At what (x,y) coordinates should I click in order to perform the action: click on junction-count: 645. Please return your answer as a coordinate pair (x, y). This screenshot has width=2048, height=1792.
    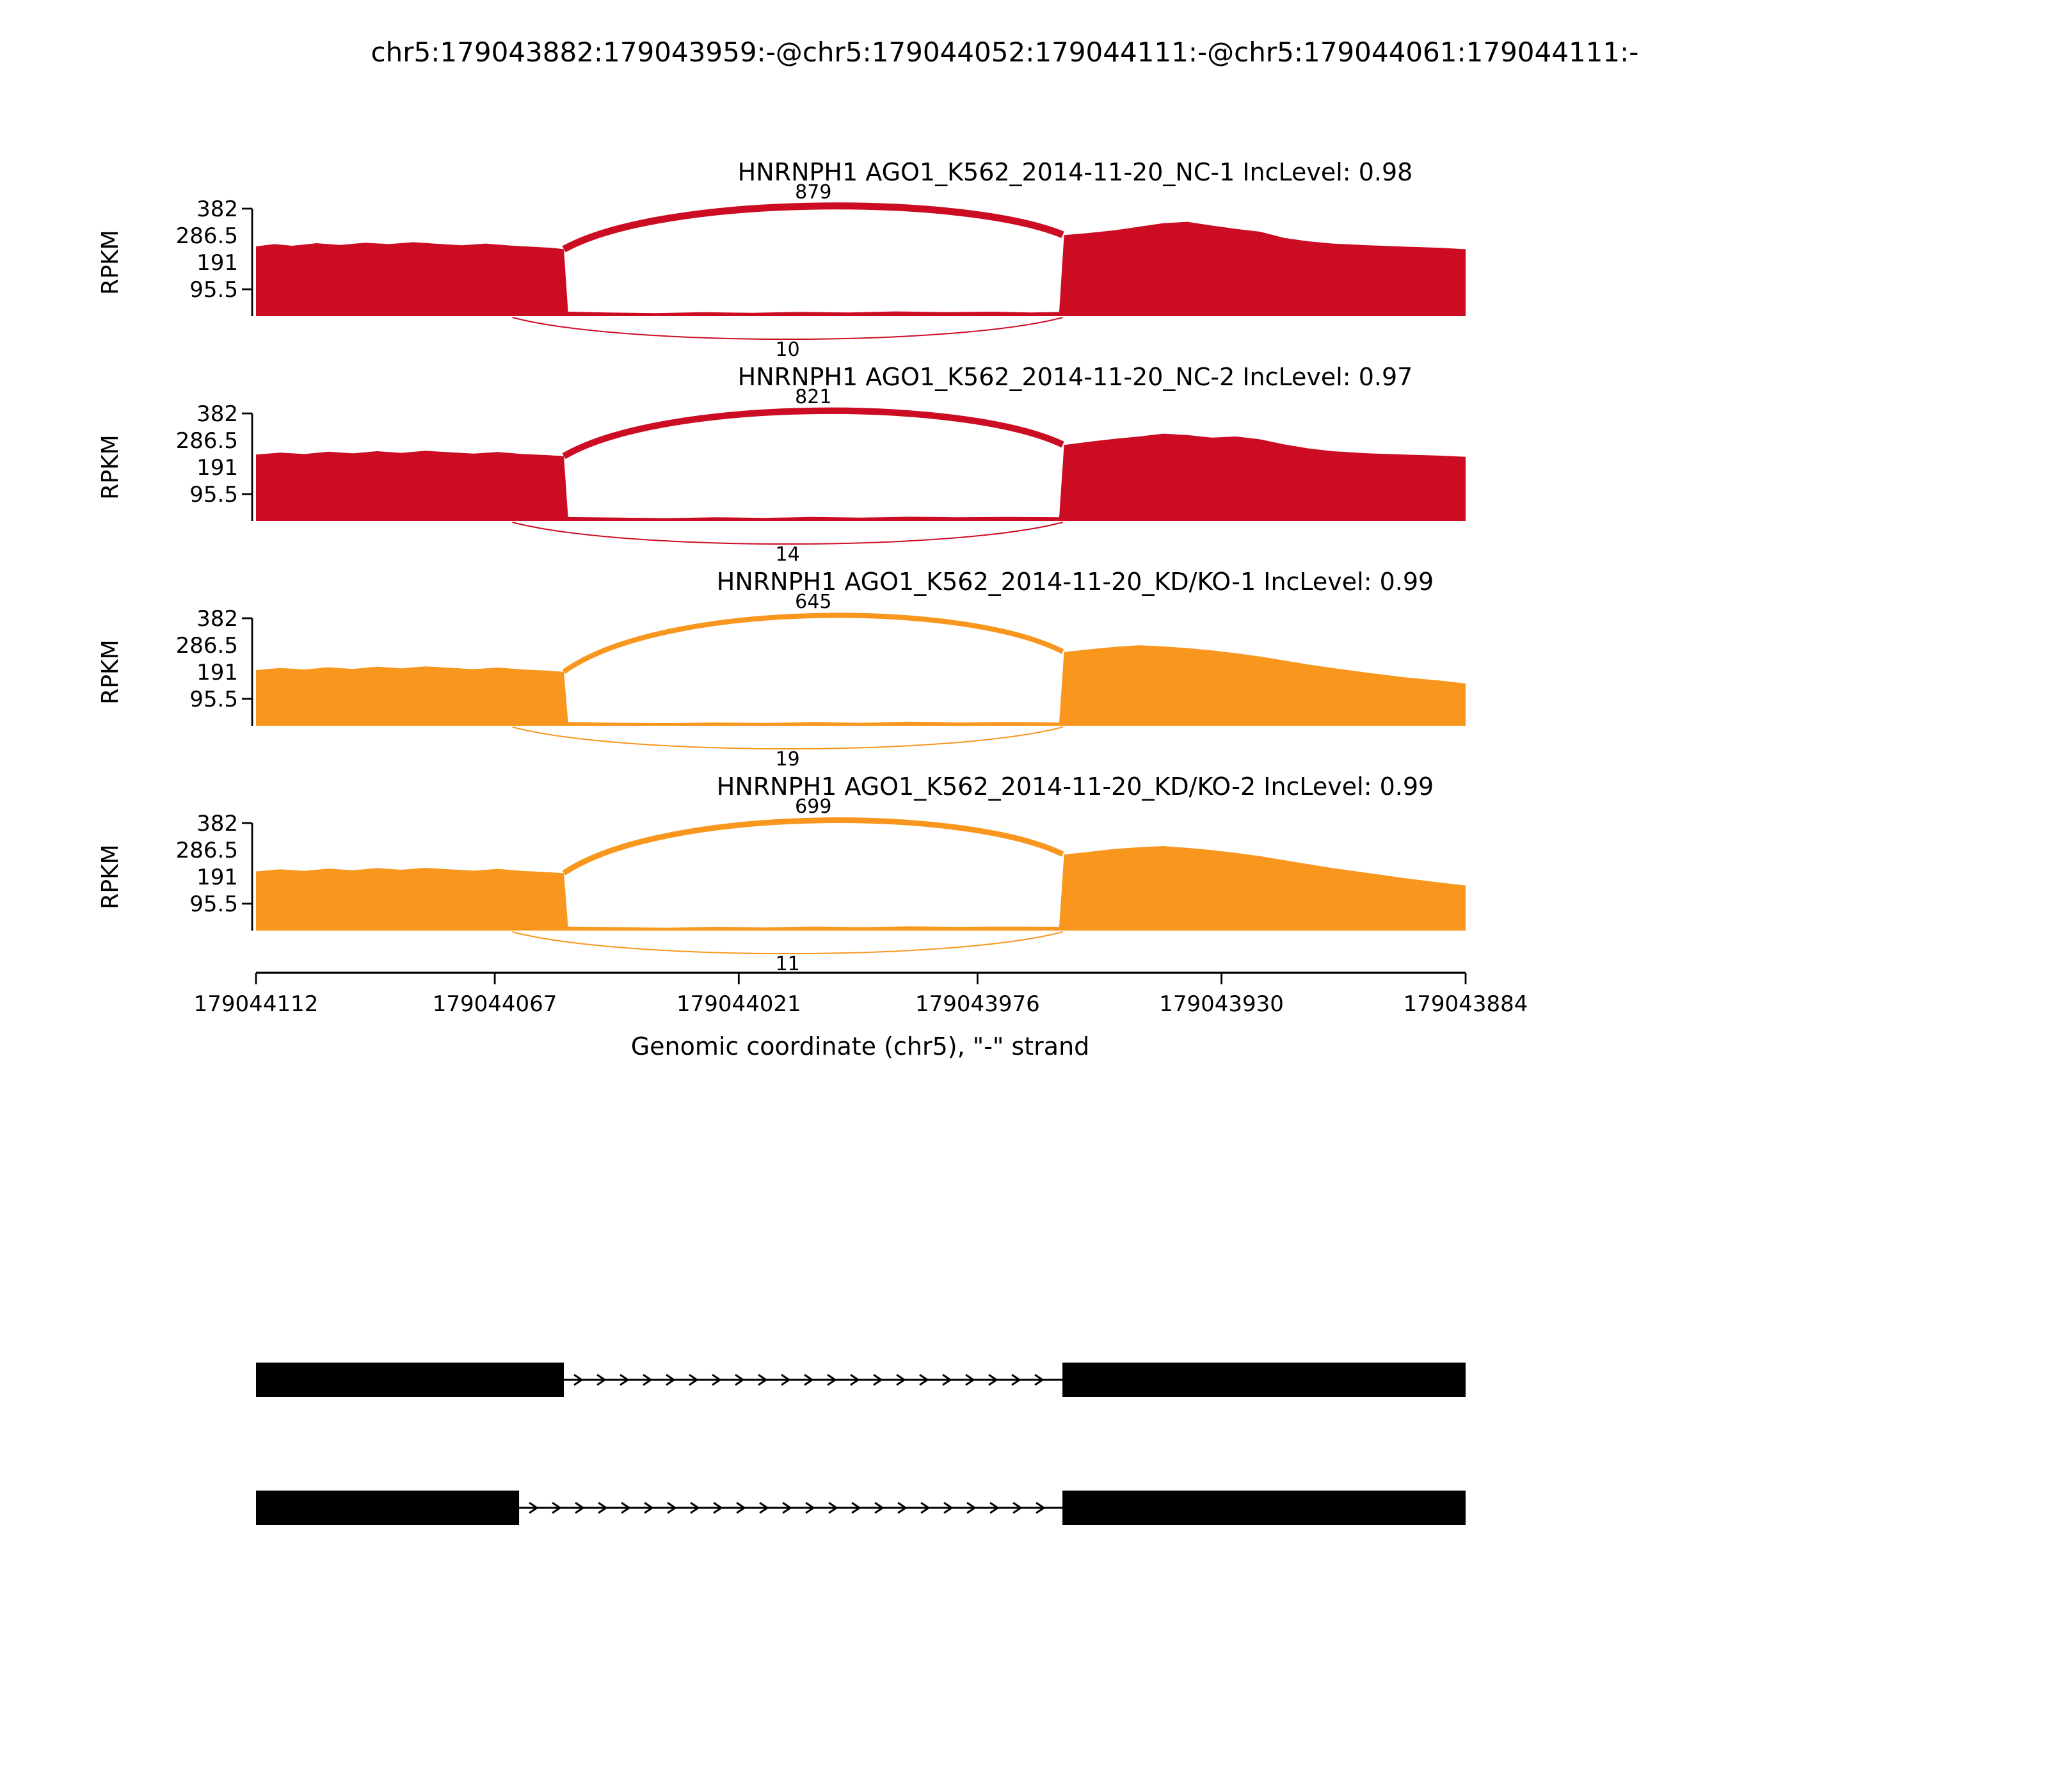
    Looking at the image, I should click on (813, 602).